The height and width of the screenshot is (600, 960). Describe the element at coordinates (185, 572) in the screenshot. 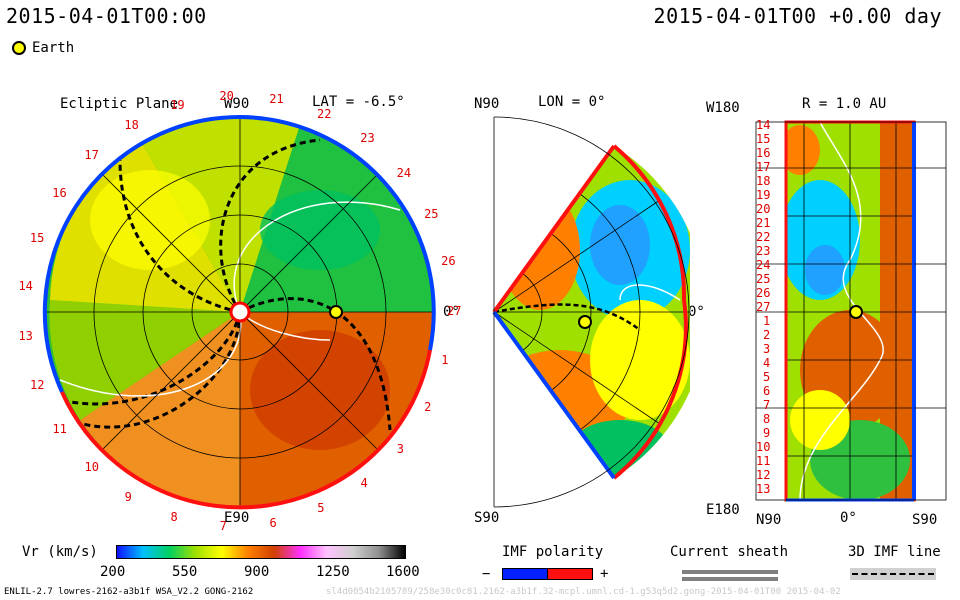

I see `colorbar-tick-1: 550` at that location.